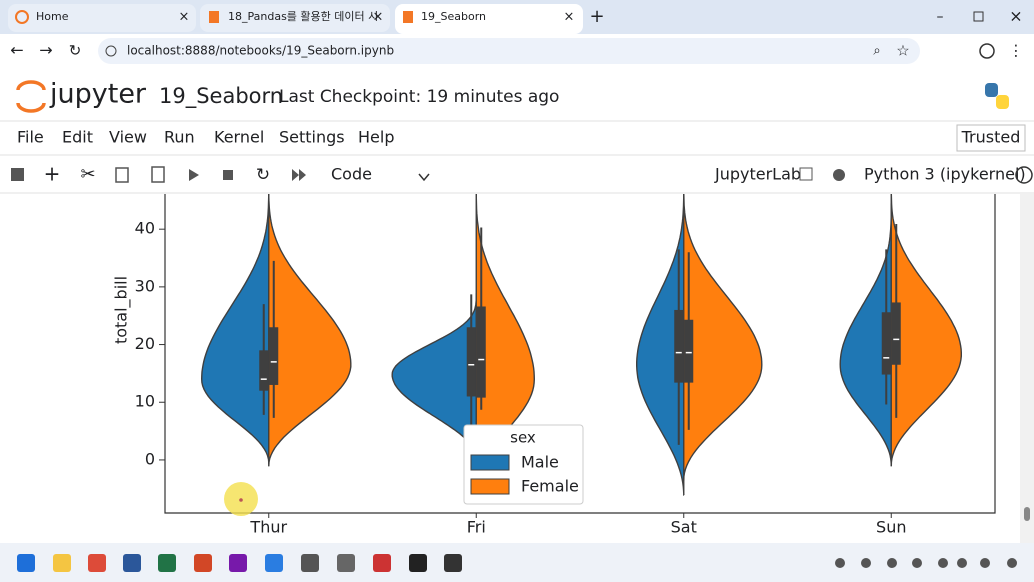 The width and height of the screenshot is (1034, 582). What do you see at coordinates (299, 175) in the screenshot?
I see `run-all-button` at bounding box center [299, 175].